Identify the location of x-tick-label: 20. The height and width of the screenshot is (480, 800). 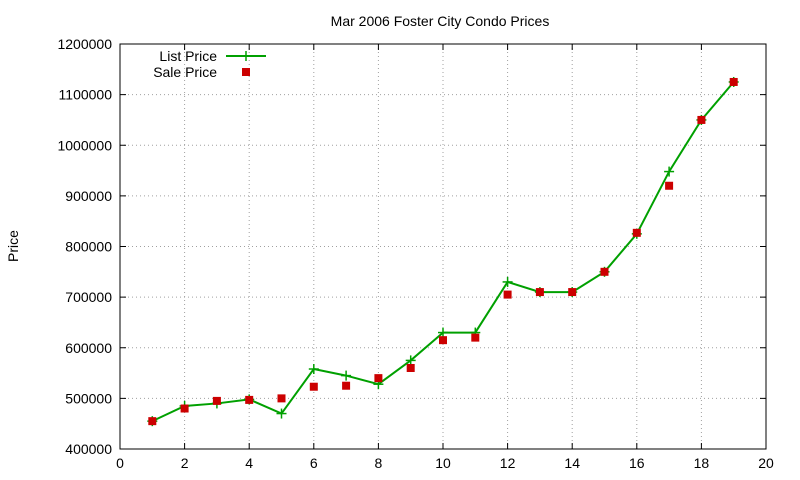
(766, 463).